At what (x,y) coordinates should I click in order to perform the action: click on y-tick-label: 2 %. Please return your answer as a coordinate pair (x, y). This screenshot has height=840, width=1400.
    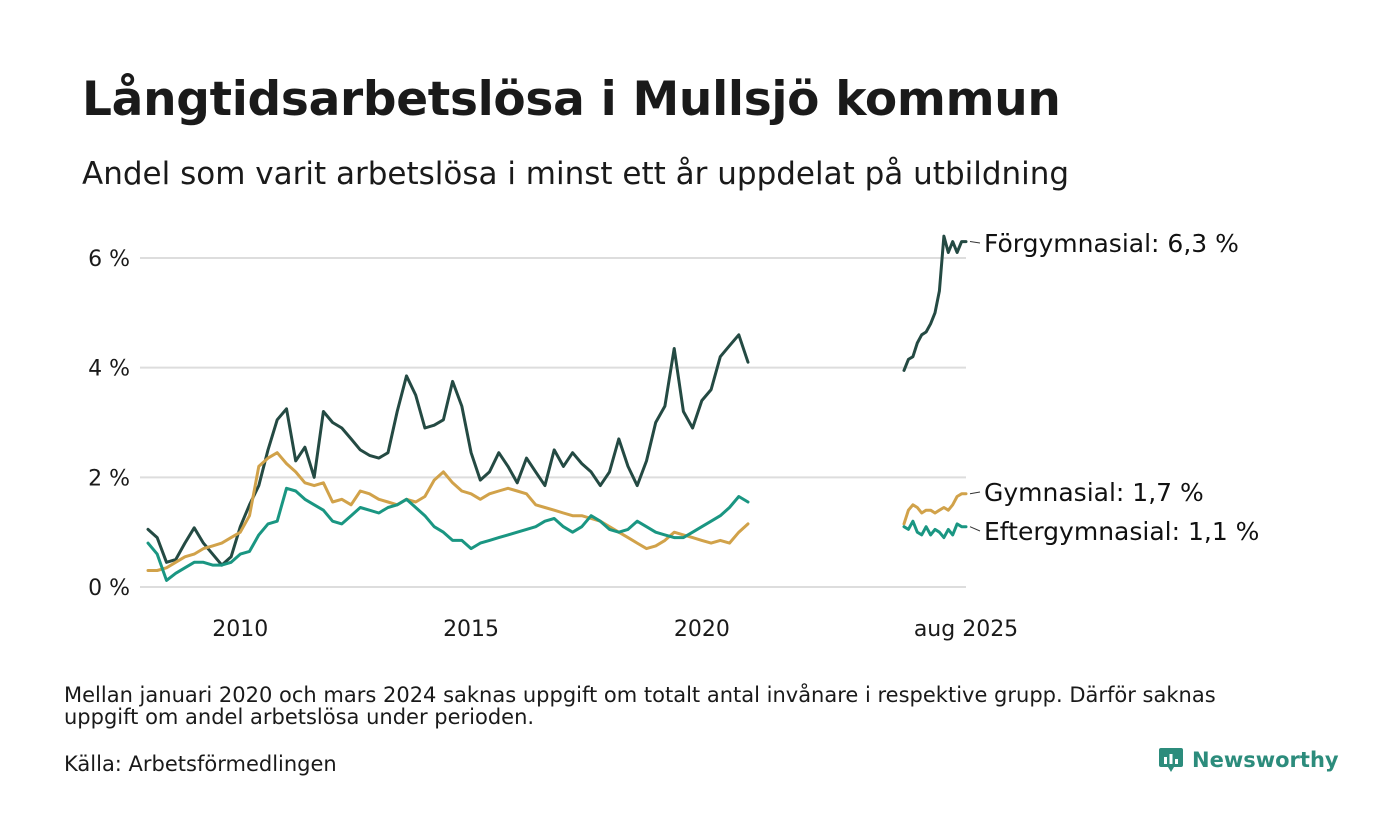
    Looking at the image, I should click on (109, 478).